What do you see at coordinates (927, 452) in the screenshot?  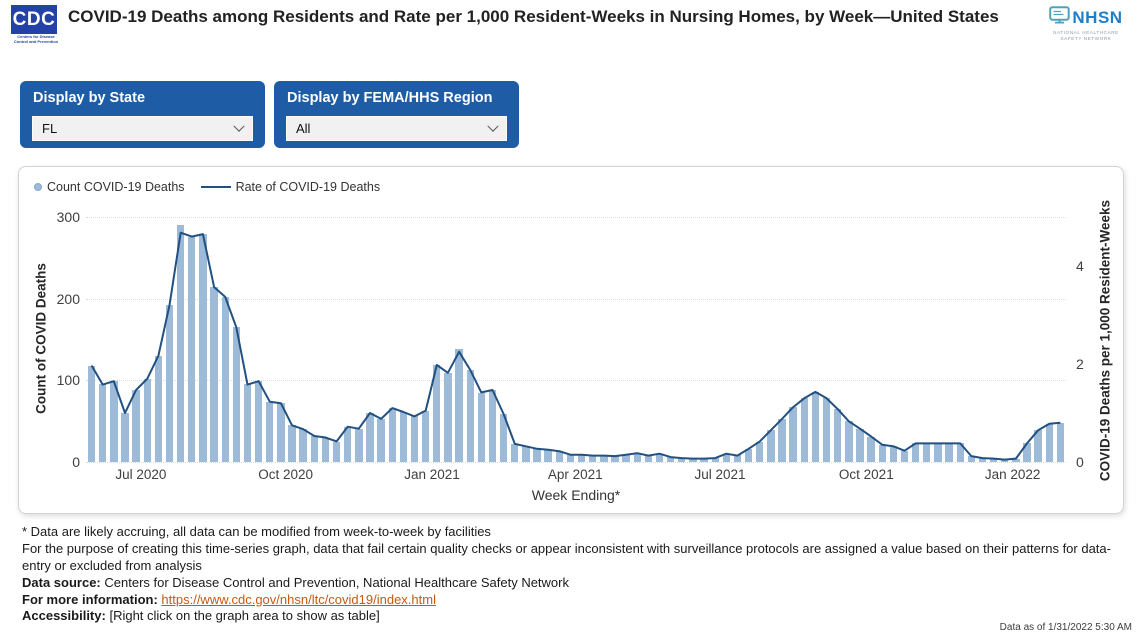 I see `bar-week-11/7/2021` at bounding box center [927, 452].